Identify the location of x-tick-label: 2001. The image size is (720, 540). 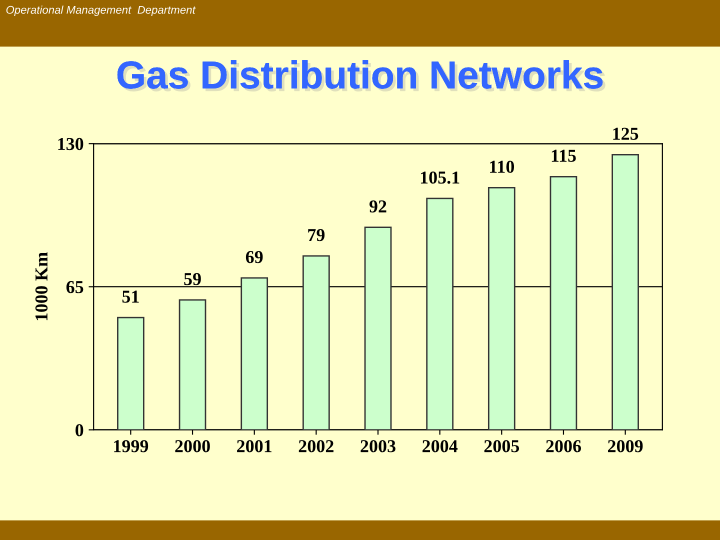
(254, 446).